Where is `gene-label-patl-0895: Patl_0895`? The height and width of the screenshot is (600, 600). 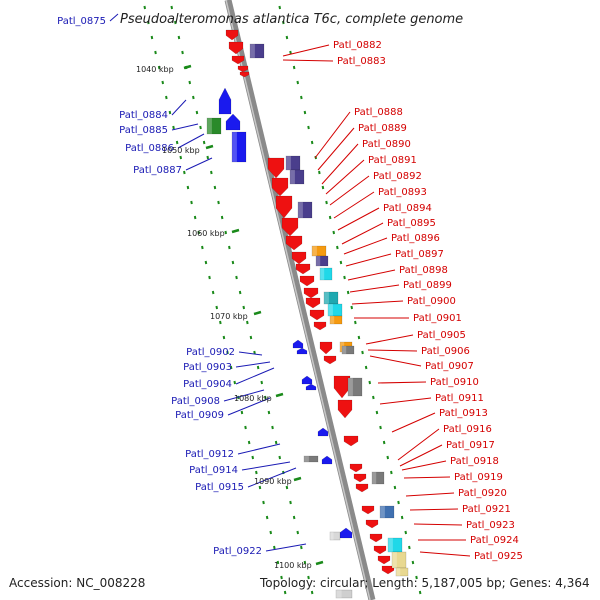 gene-label-patl-0895: Patl_0895 is located at coordinates (411, 223).